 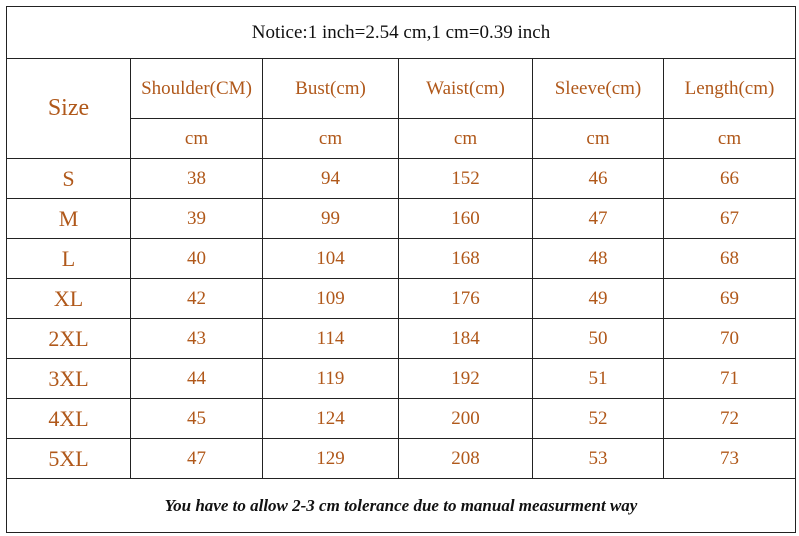 I want to click on column-header: Length(cm), so click(x=729, y=88).